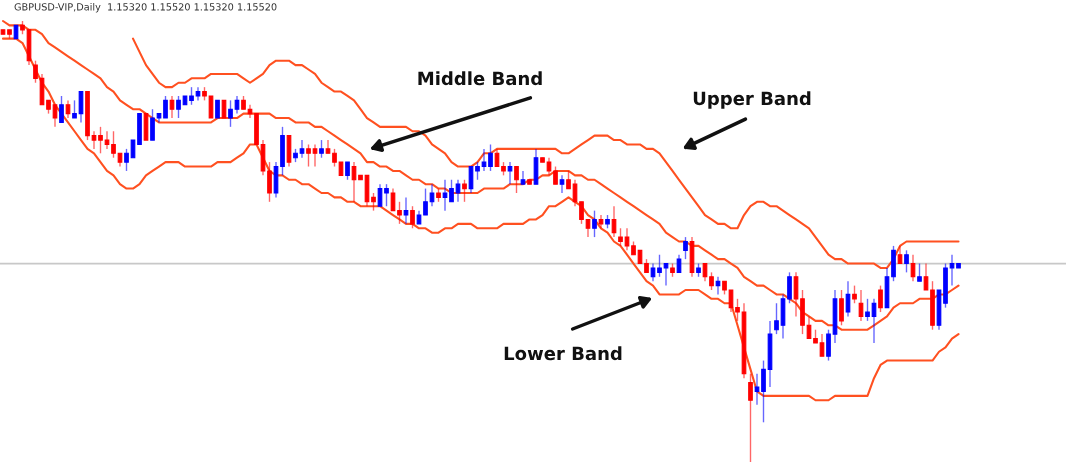 The width and height of the screenshot is (1066, 473). Describe the element at coordinates (563, 353) in the screenshot. I see `annotation: Lower Band` at that location.